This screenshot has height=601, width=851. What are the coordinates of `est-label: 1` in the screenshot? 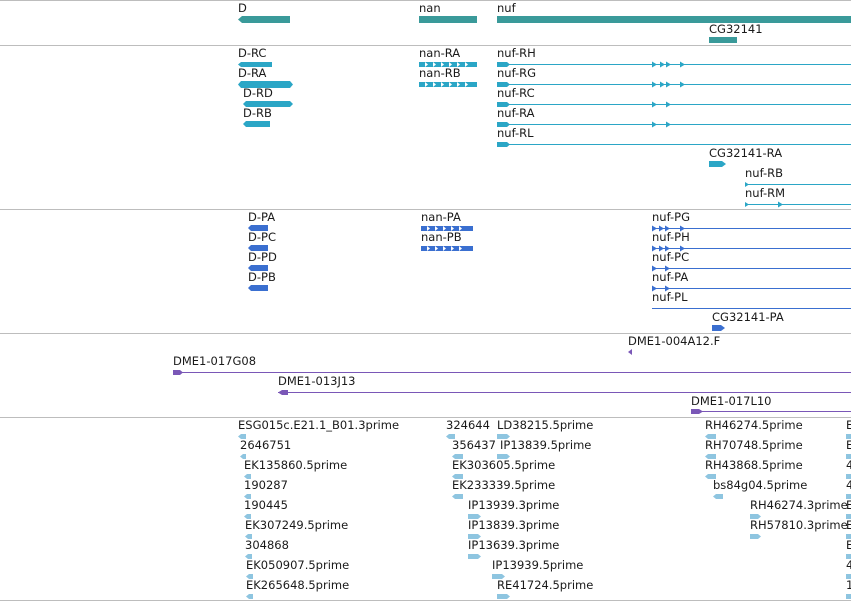 It's located at (848, 585).